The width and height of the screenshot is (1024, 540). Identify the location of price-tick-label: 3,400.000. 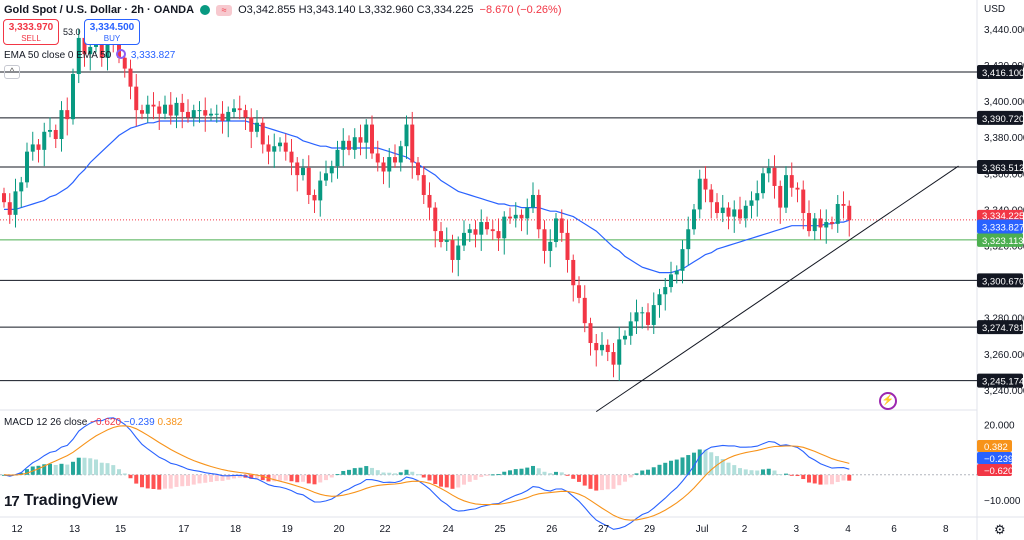
(1004, 102).